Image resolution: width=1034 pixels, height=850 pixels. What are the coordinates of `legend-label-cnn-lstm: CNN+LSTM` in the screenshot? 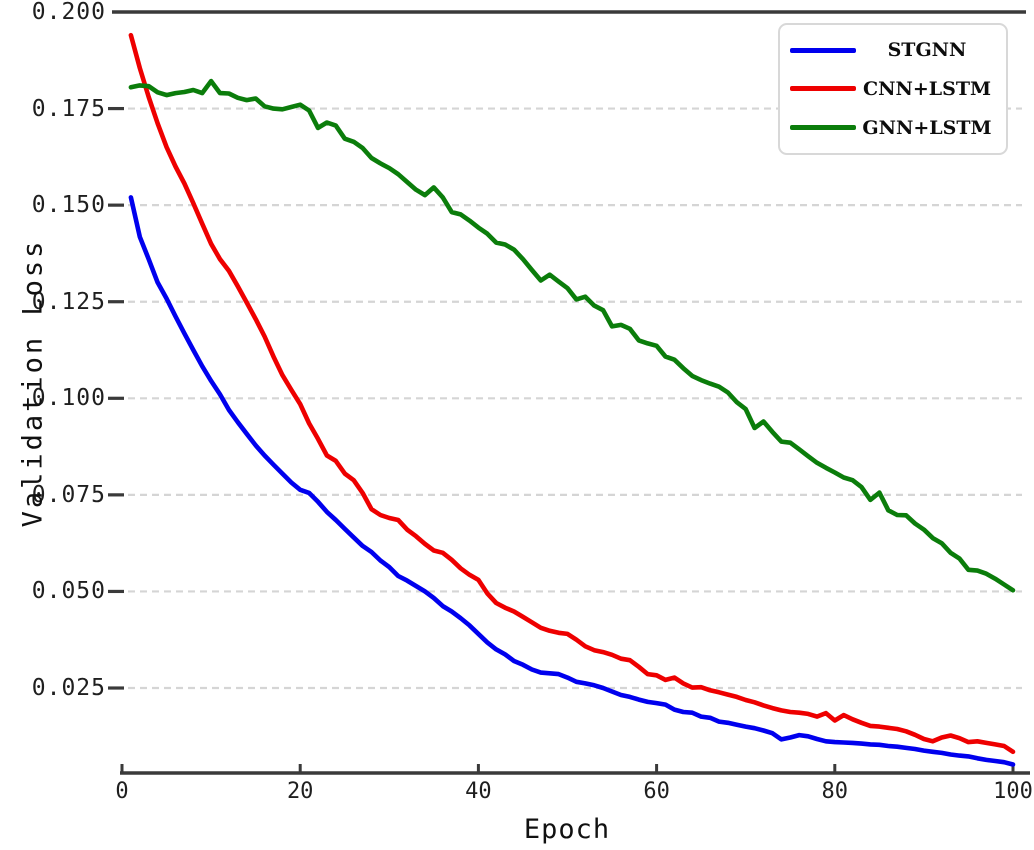 It's located at (927, 88).